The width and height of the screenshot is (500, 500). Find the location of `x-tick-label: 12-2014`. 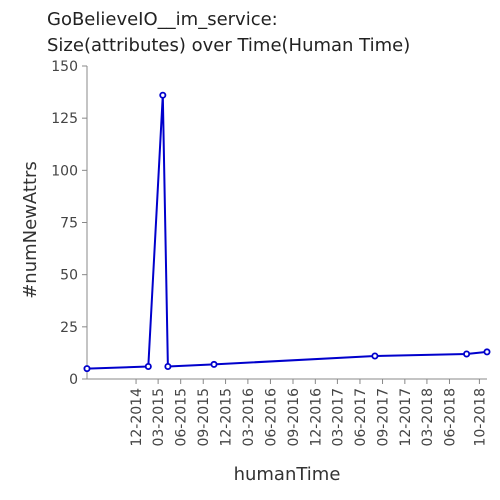

x-tick-label: 12-2014 is located at coordinates (137, 417).